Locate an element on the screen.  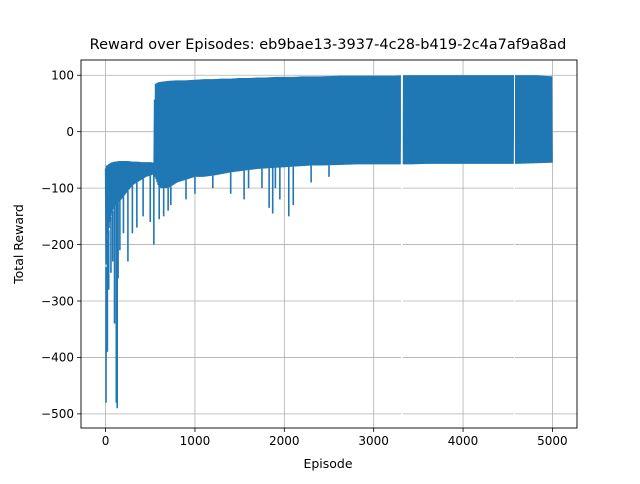
y-tick-label: −400 is located at coordinates (57, 358).